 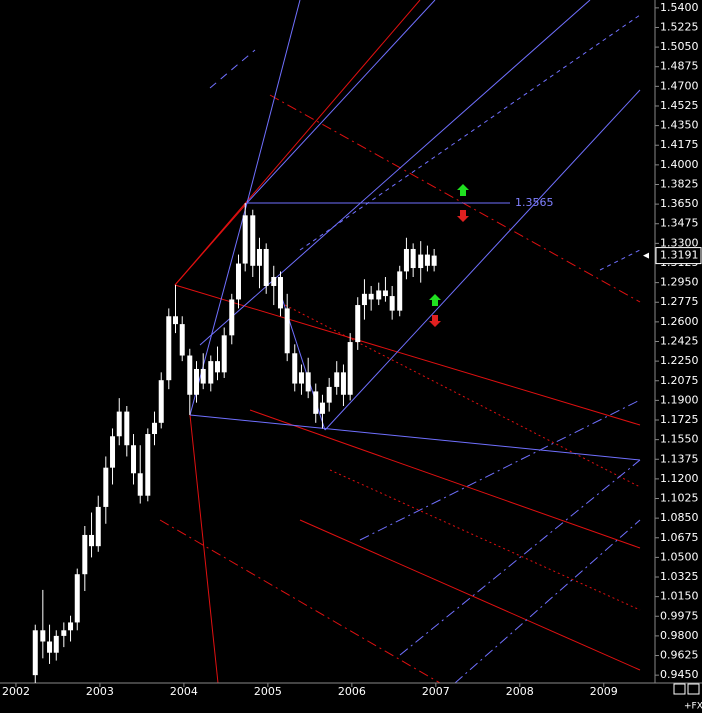 I want to click on y-tick-label: 1.5225, so click(x=679, y=26).